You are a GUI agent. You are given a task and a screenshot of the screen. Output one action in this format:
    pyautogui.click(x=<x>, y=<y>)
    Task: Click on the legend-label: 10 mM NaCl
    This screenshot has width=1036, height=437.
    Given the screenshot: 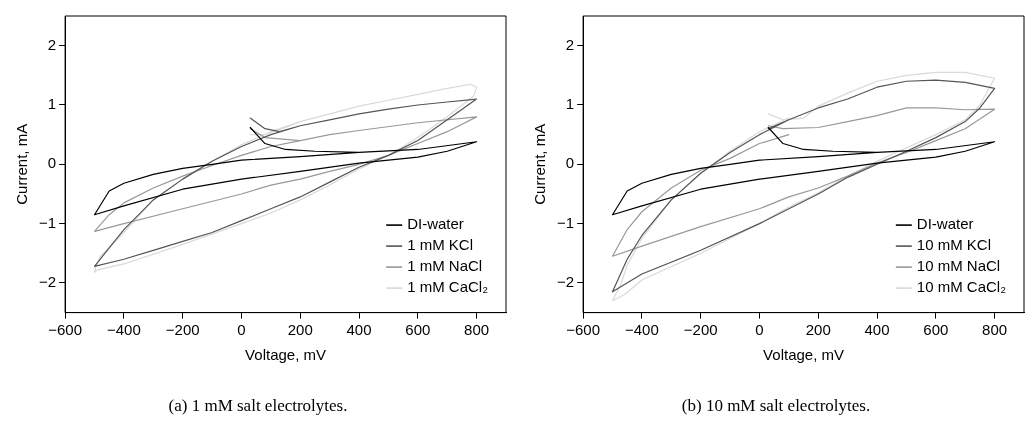 What is the action you would take?
    pyautogui.click(x=958, y=266)
    